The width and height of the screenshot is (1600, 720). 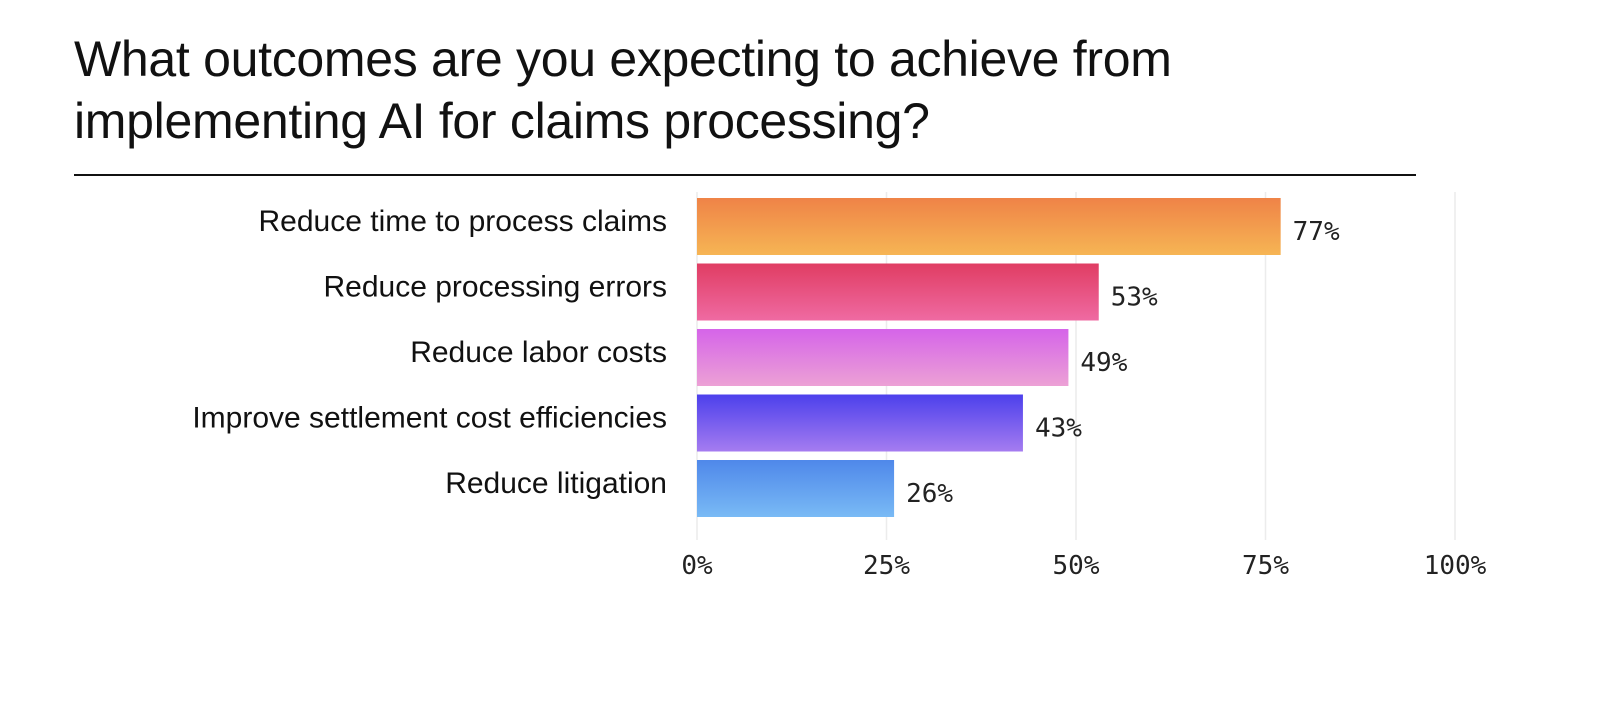 What do you see at coordinates (463, 221) in the screenshot?
I see `category-label: Reduce time to process claims` at bounding box center [463, 221].